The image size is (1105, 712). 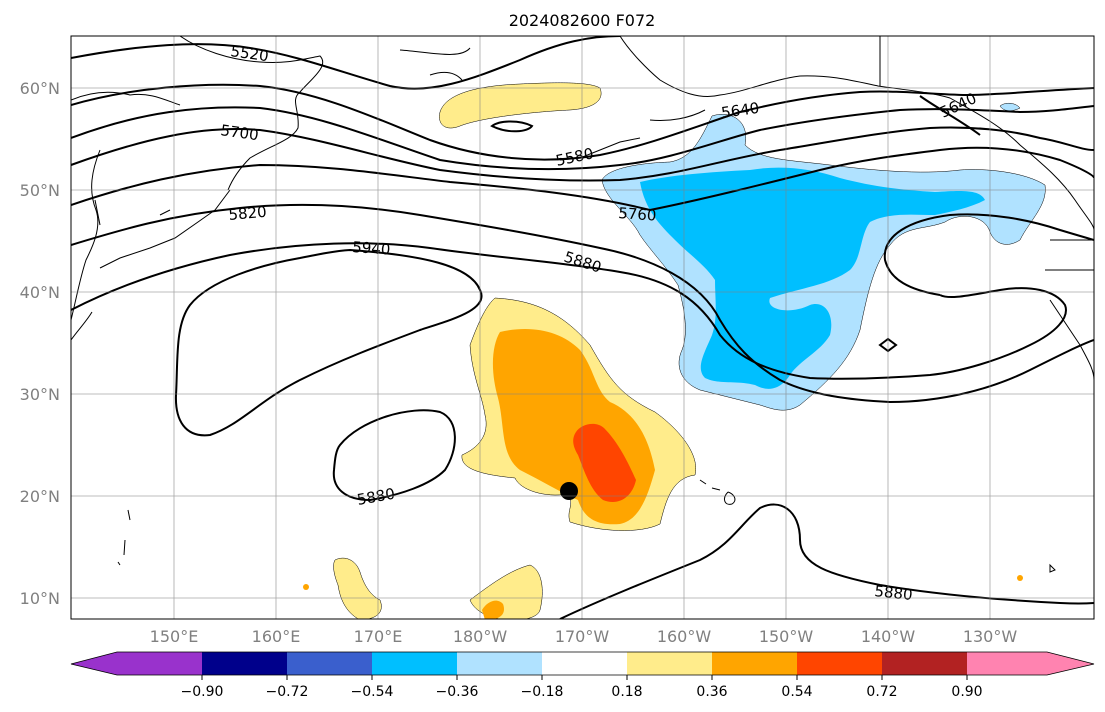 What do you see at coordinates (457, 692) in the screenshot?
I see `colorbar-tick-label: −0.36` at bounding box center [457, 692].